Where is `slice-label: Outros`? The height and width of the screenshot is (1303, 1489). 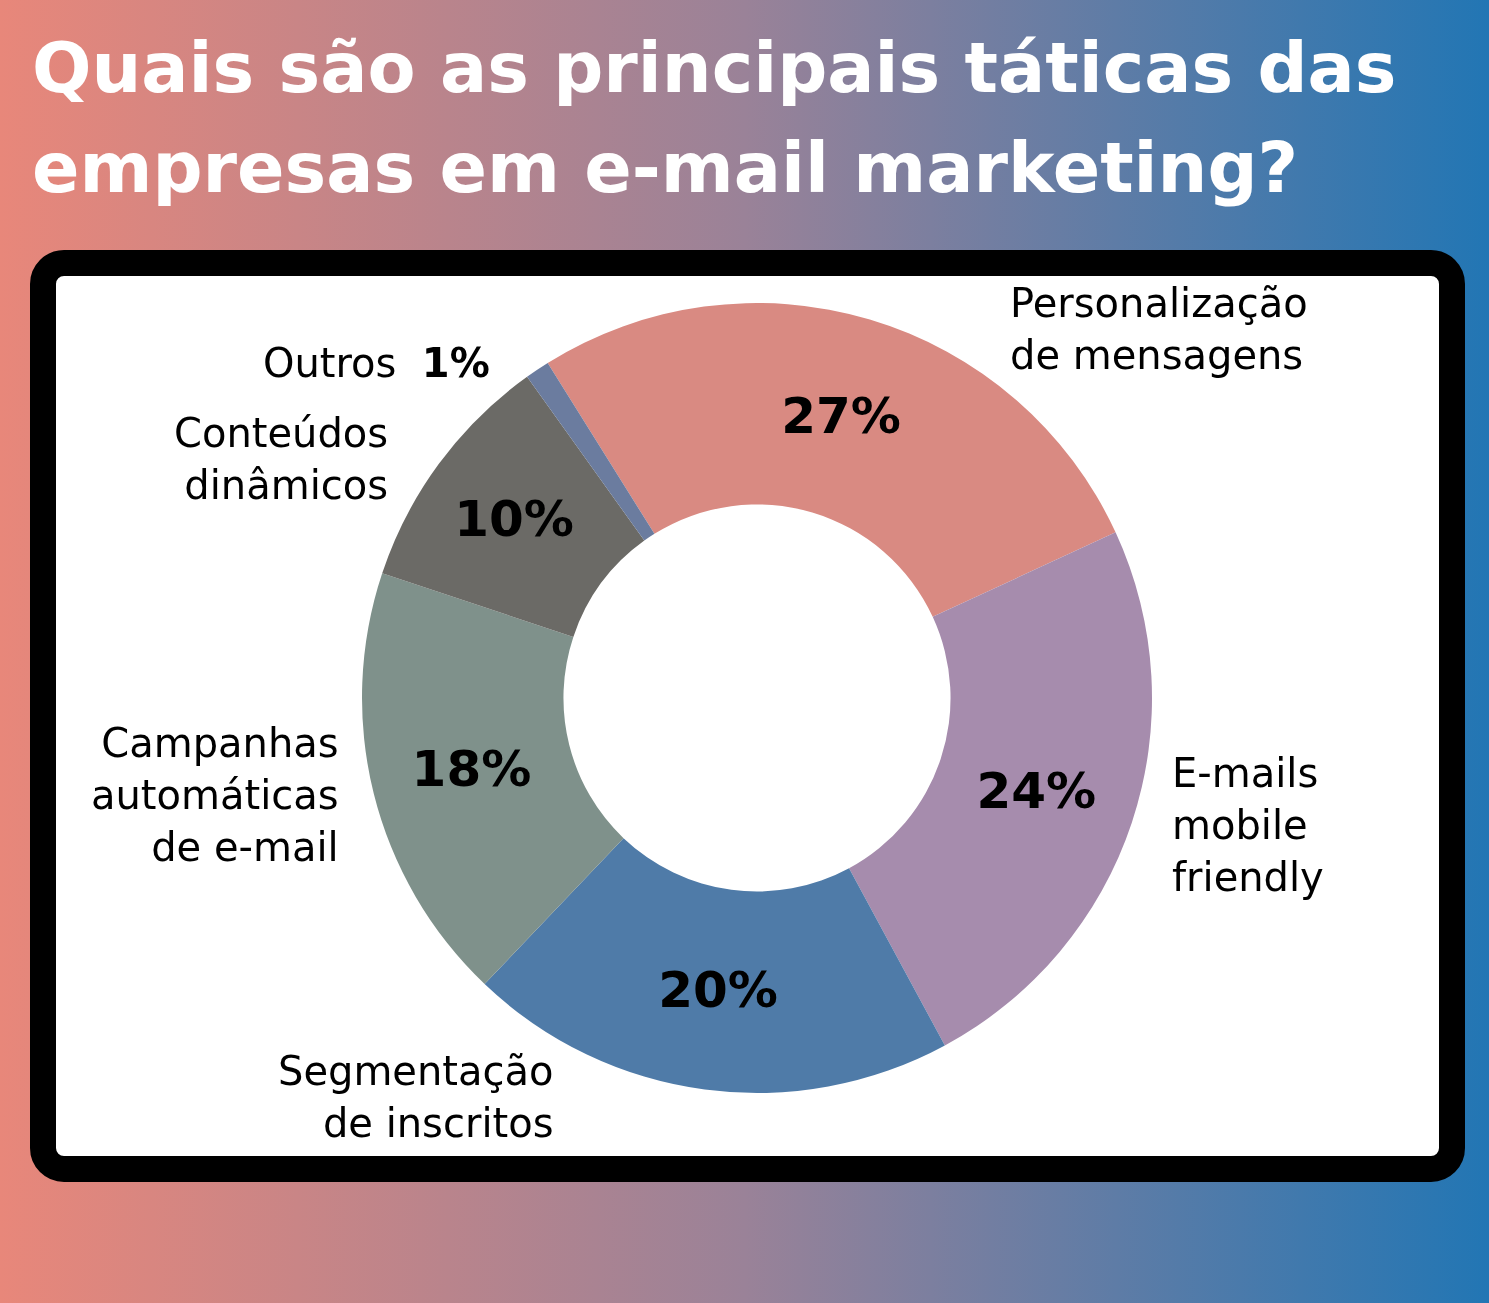
slice-label: Outros is located at coordinates (330, 363).